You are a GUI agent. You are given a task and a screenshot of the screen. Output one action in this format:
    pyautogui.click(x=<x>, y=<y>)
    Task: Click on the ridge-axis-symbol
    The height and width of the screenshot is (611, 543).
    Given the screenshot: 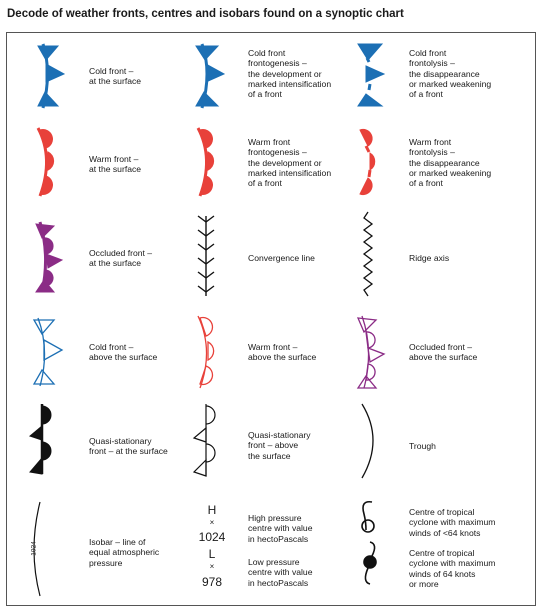 What is the action you would take?
    pyautogui.click(x=368, y=254)
    